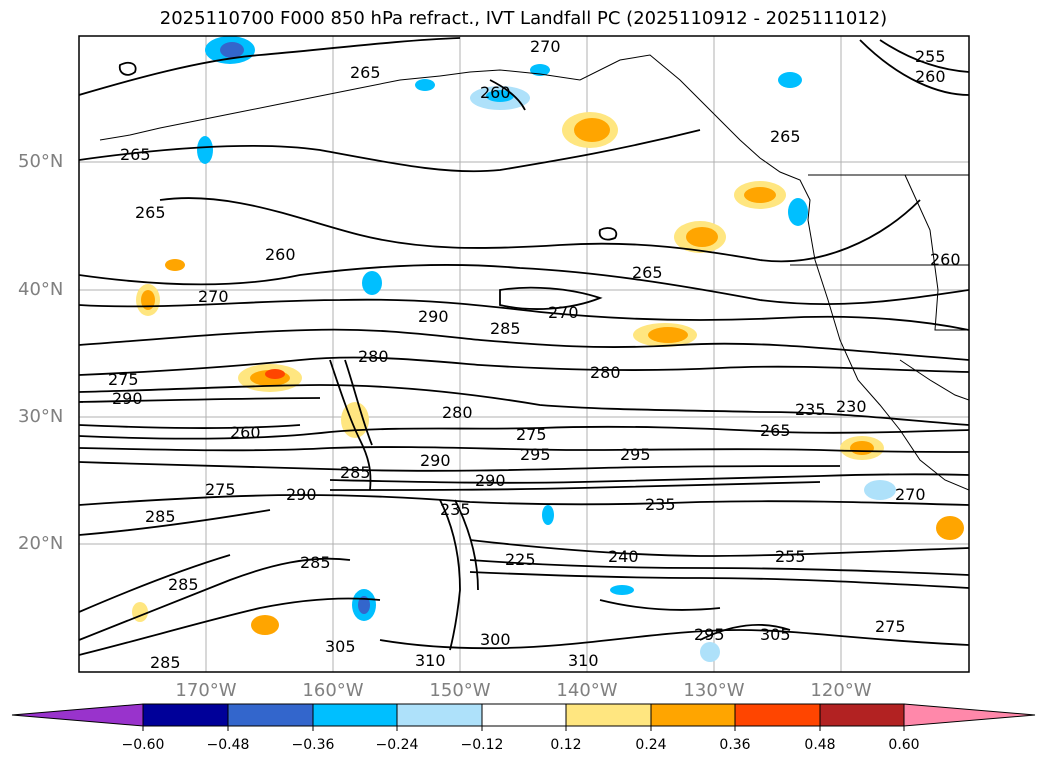 The width and height of the screenshot is (1047, 765). What do you see at coordinates (143, 745) in the screenshot?
I see `colorbar-tick-label: −0.60` at bounding box center [143, 745].